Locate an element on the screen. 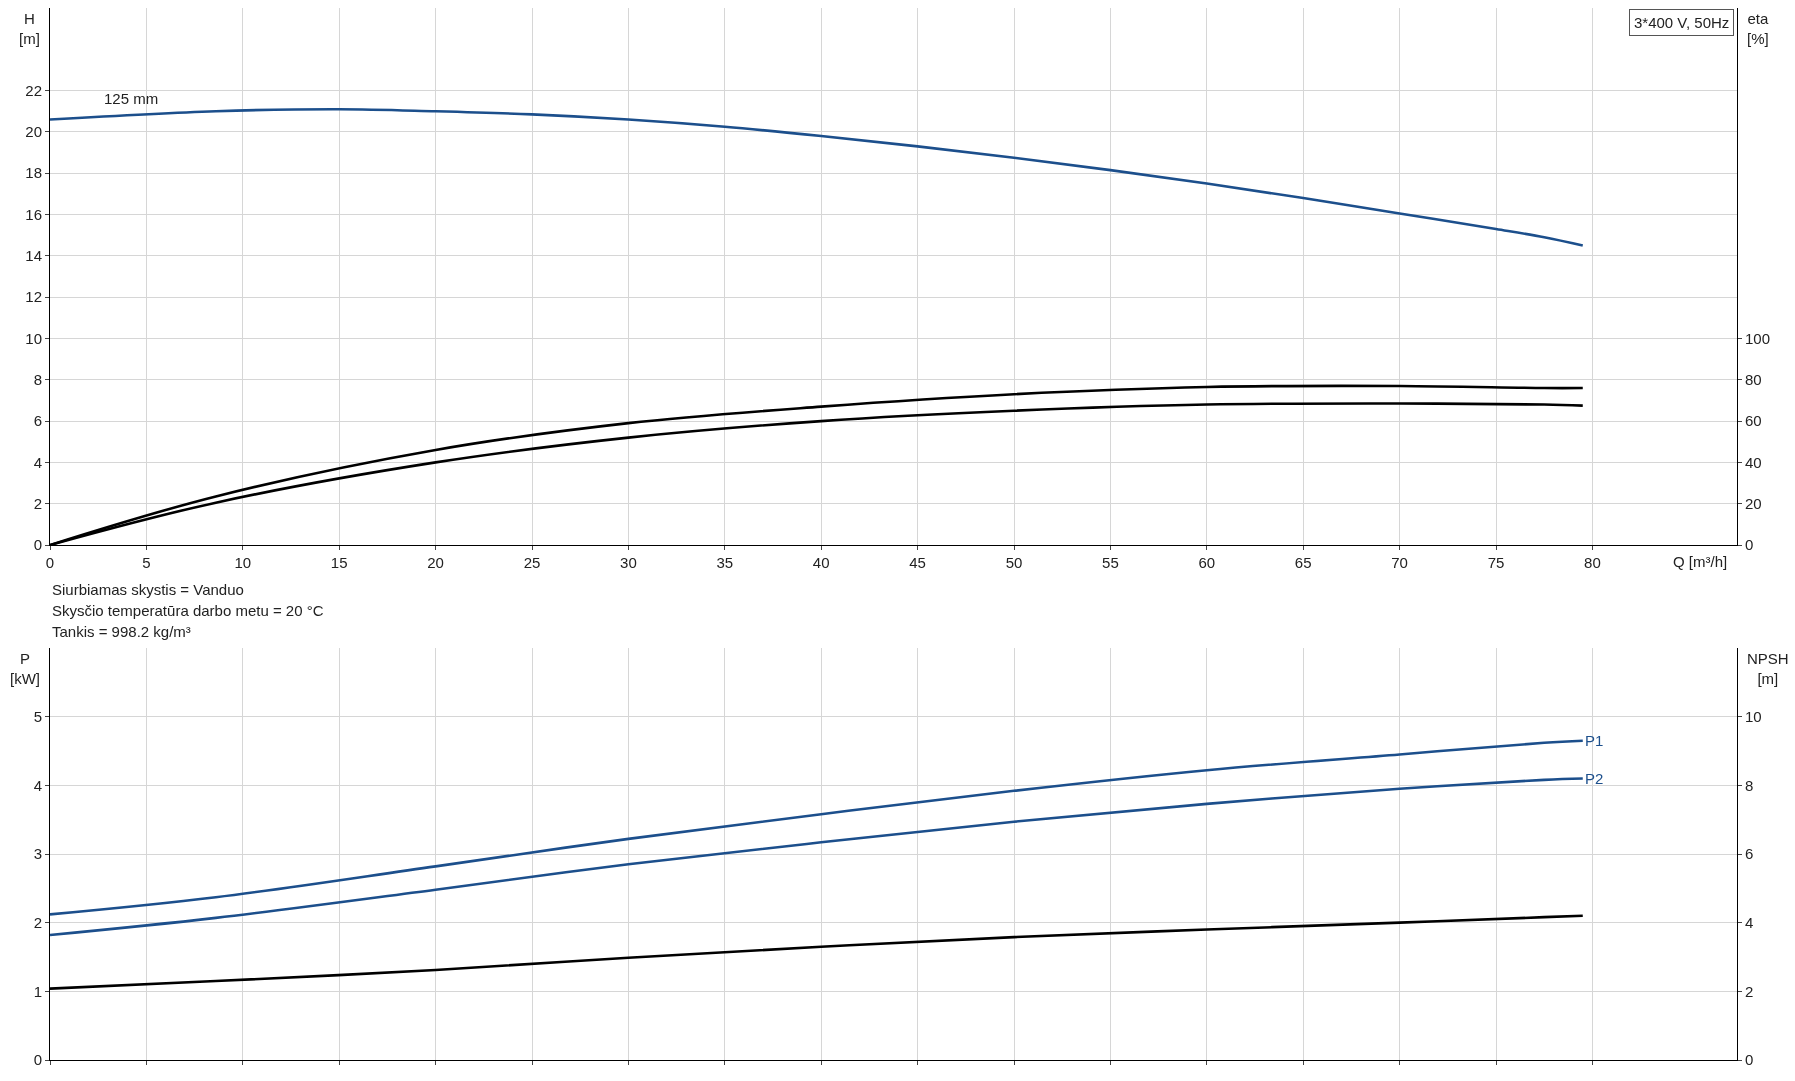  y-tick-label: 14 is located at coordinates (33, 256).